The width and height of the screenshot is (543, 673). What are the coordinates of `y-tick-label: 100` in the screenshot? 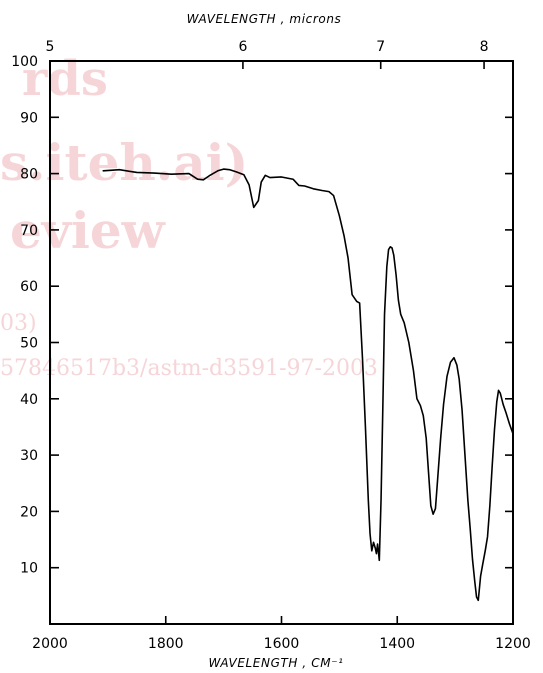 It's located at (24, 62).